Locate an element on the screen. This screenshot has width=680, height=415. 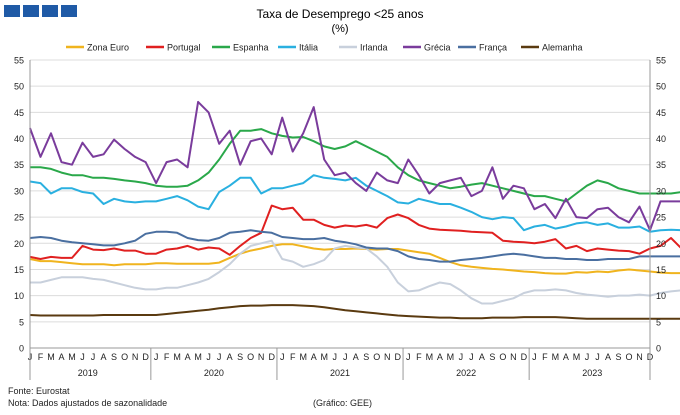
year-label: 2020 is located at coordinates (214, 373).